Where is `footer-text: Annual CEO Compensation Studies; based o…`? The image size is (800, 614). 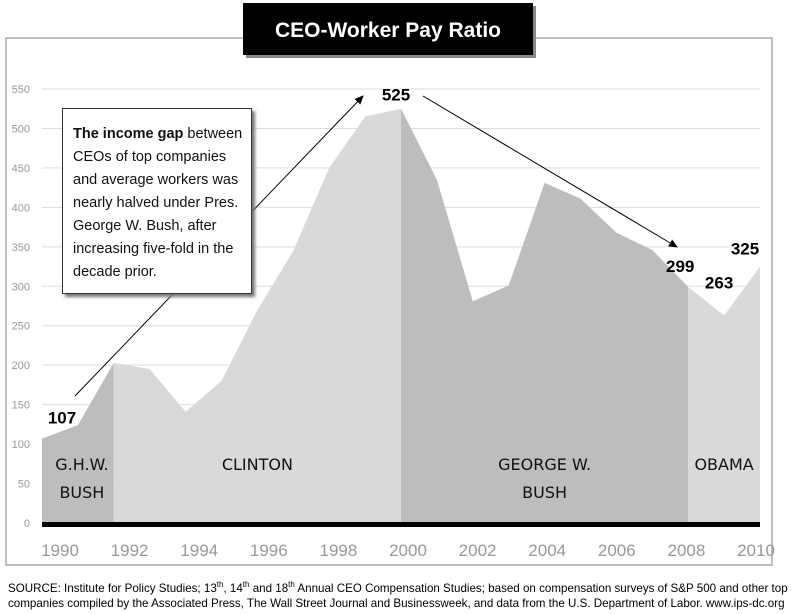
footer-text: Annual CEO Compensation Studies; based o… is located at coordinates (541, 588).